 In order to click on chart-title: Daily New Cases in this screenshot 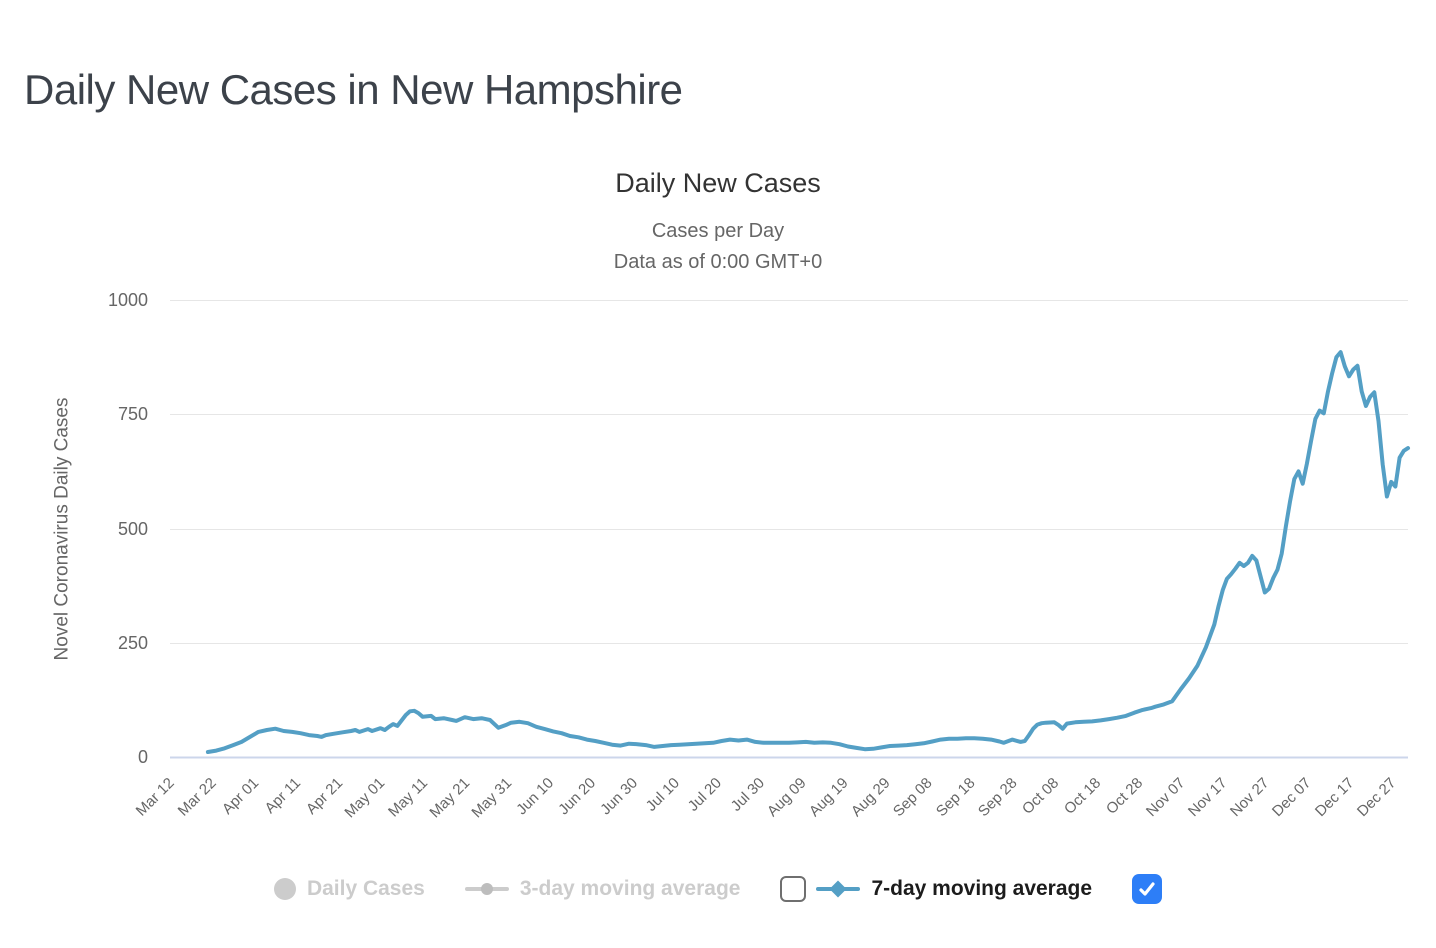, I will do `click(718, 183)`.